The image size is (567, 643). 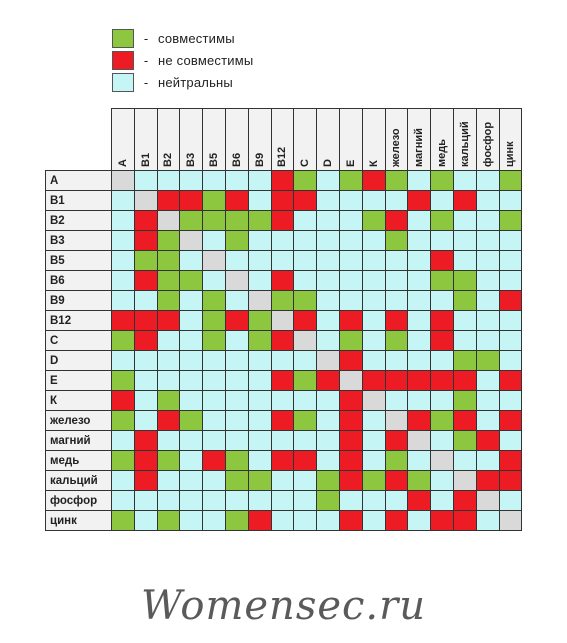 I want to click on table-row: А, so click(x=284, y=180).